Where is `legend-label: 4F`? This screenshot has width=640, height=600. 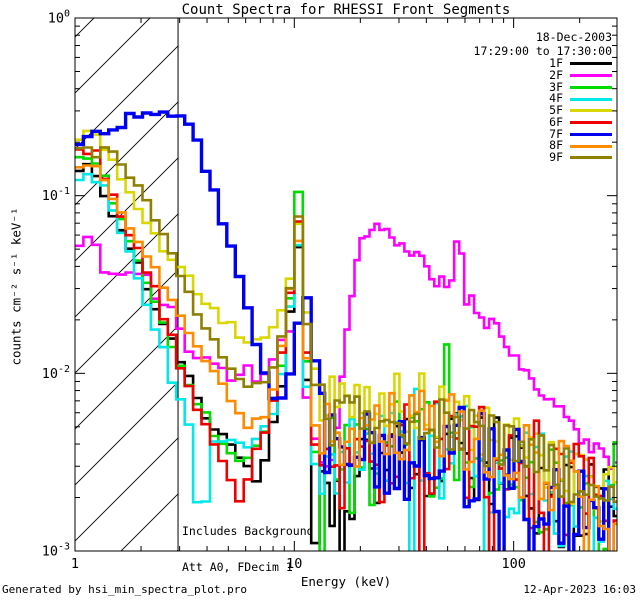
legend-label: 4F is located at coordinates (556, 98).